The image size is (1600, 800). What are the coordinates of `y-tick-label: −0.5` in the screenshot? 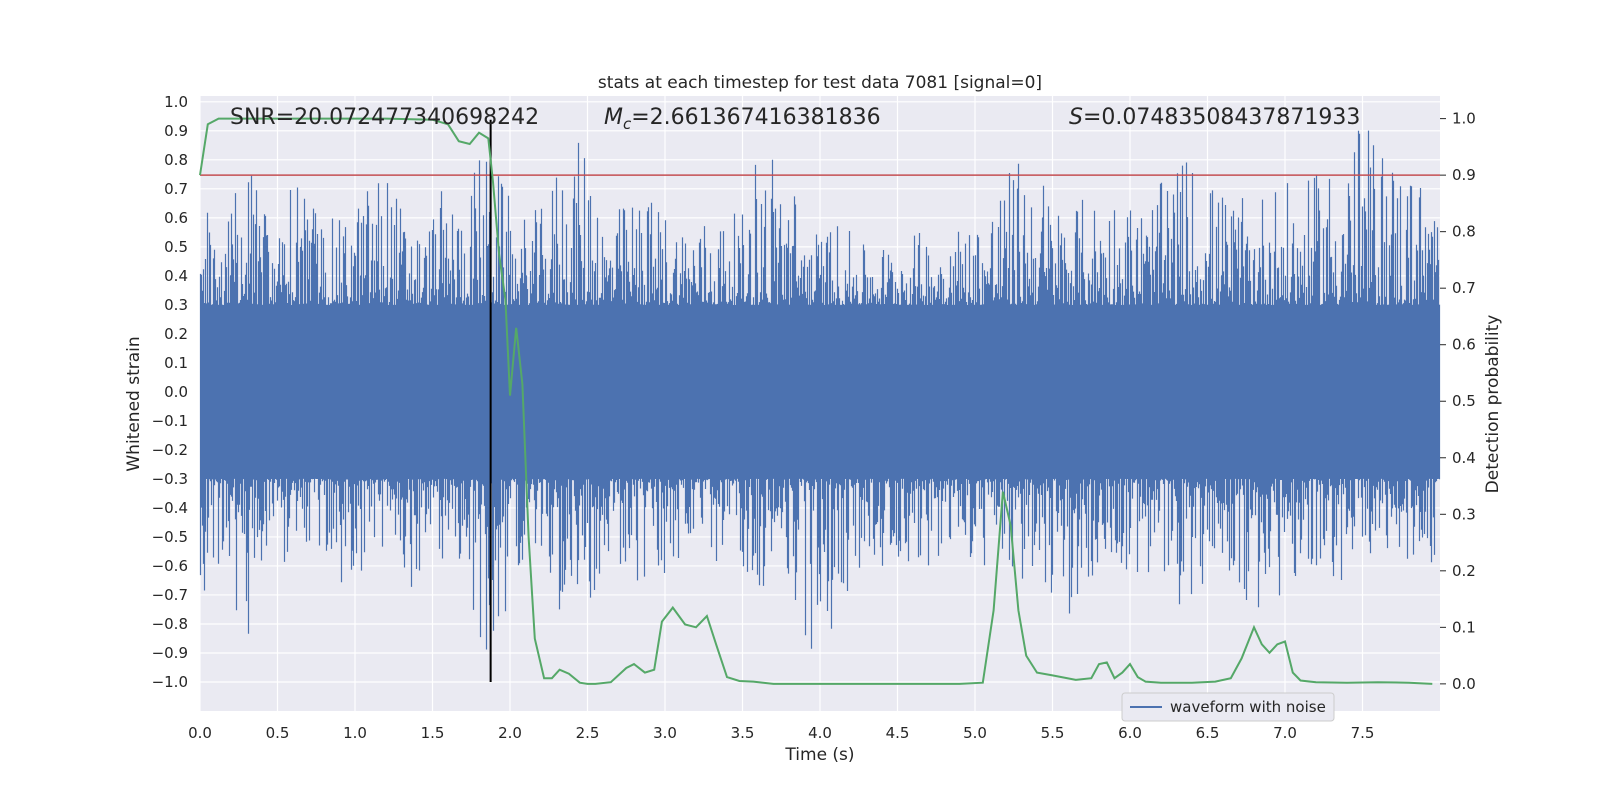 It's located at (170, 537).